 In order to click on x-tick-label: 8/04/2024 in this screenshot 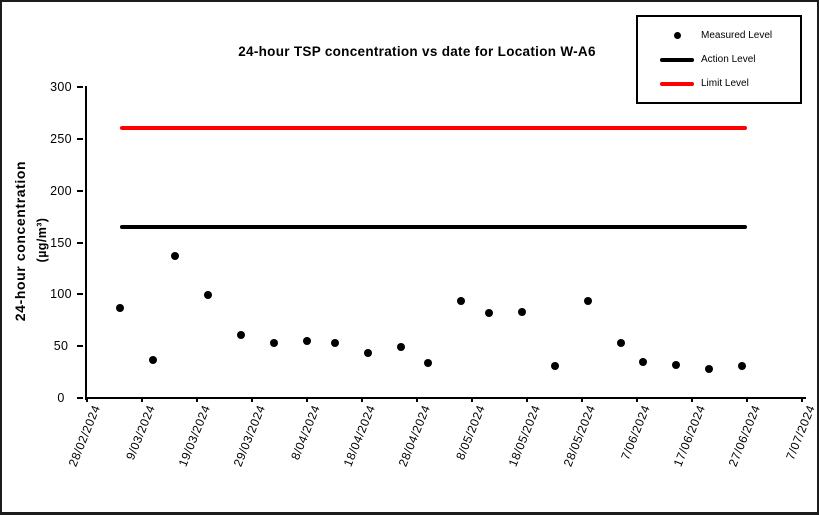, I will do `click(305, 432)`.